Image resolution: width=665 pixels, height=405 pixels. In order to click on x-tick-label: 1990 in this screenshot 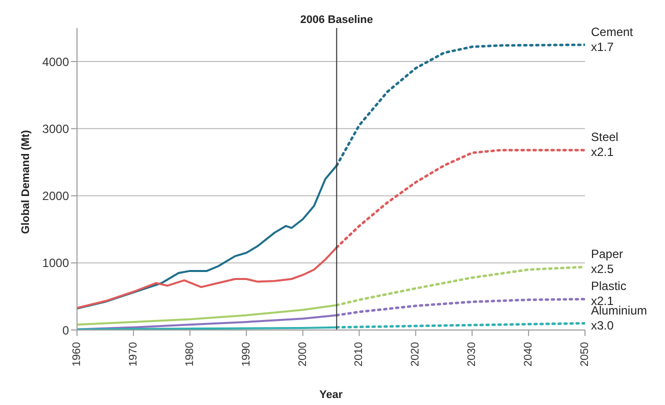, I will do `click(246, 354)`.